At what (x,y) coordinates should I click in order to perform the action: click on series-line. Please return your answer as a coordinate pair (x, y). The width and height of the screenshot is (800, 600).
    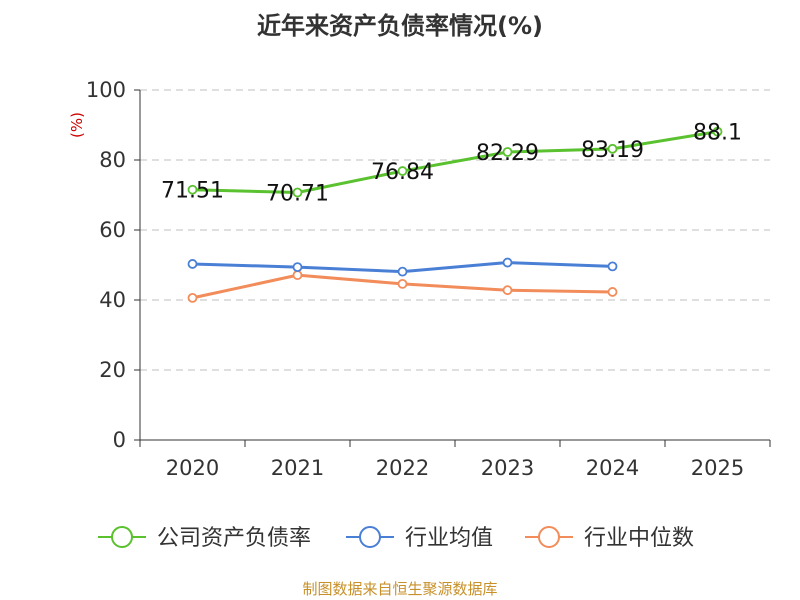
    Looking at the image, I should click on (455, 162).